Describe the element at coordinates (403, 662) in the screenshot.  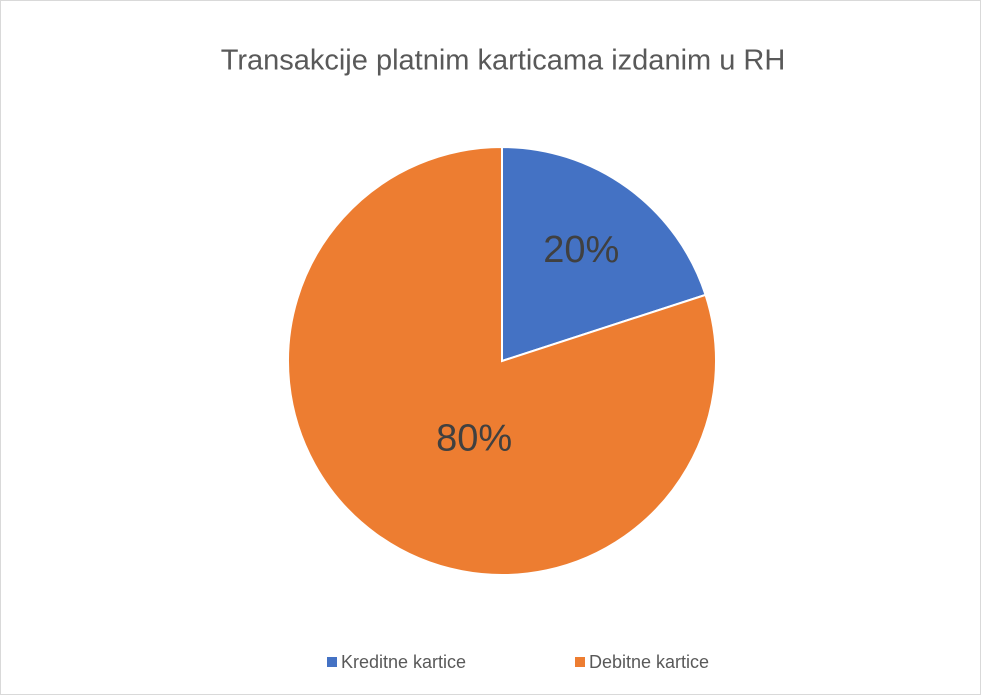
I see `legend-label: Kreditne kartice` at that location.